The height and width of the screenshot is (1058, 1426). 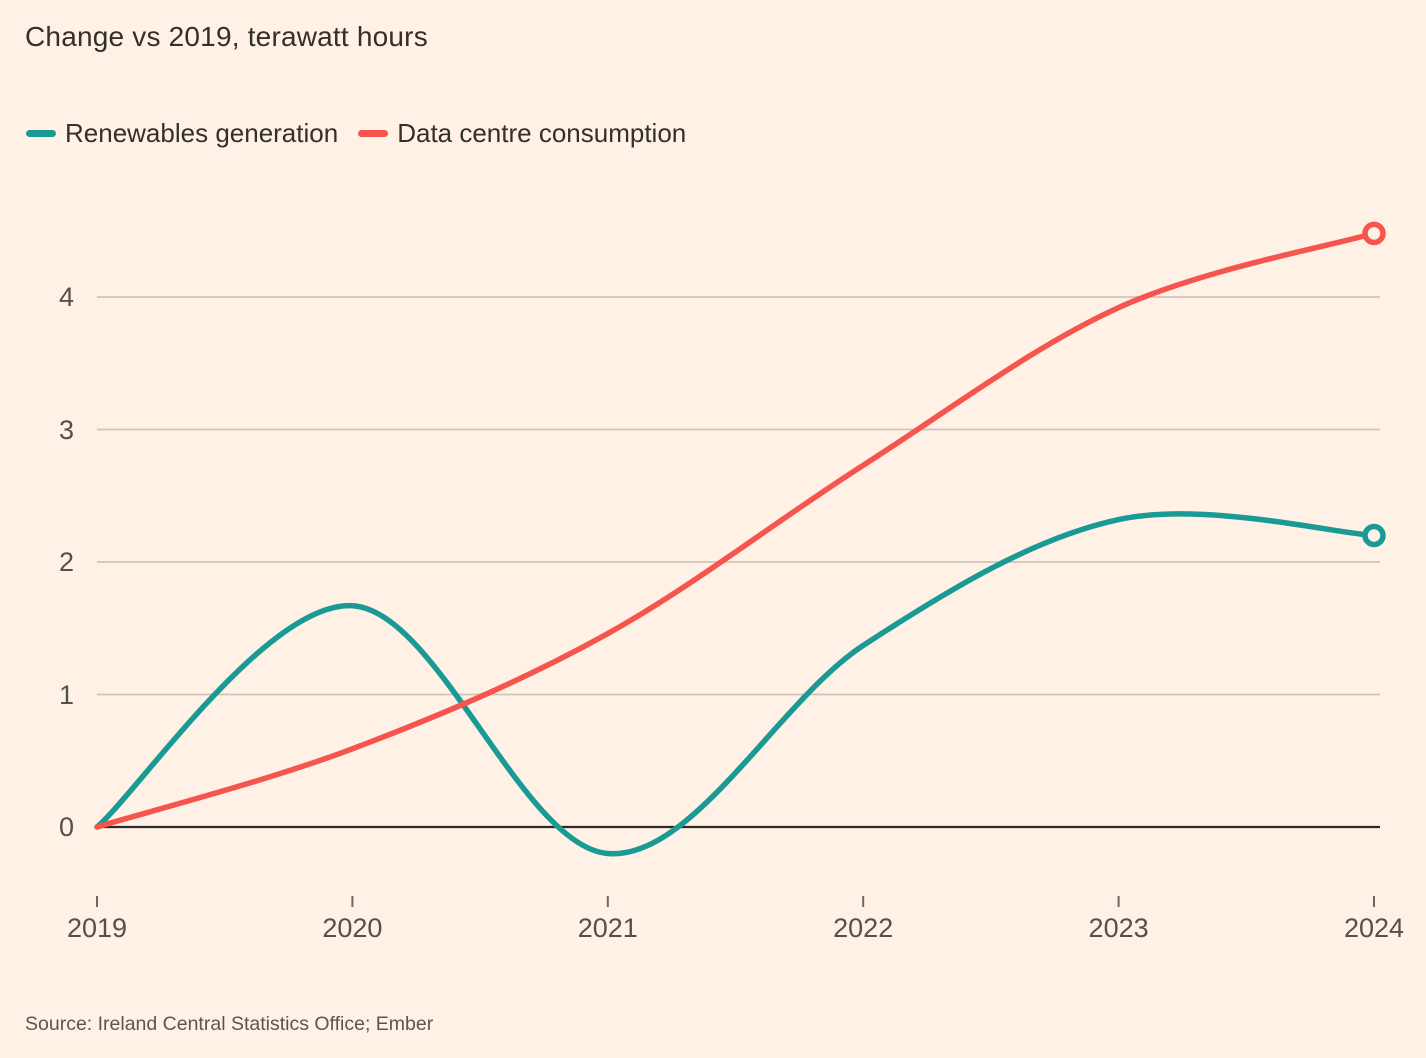 I want to click on x-axis-label: 2019, so click(x=97, y=928).